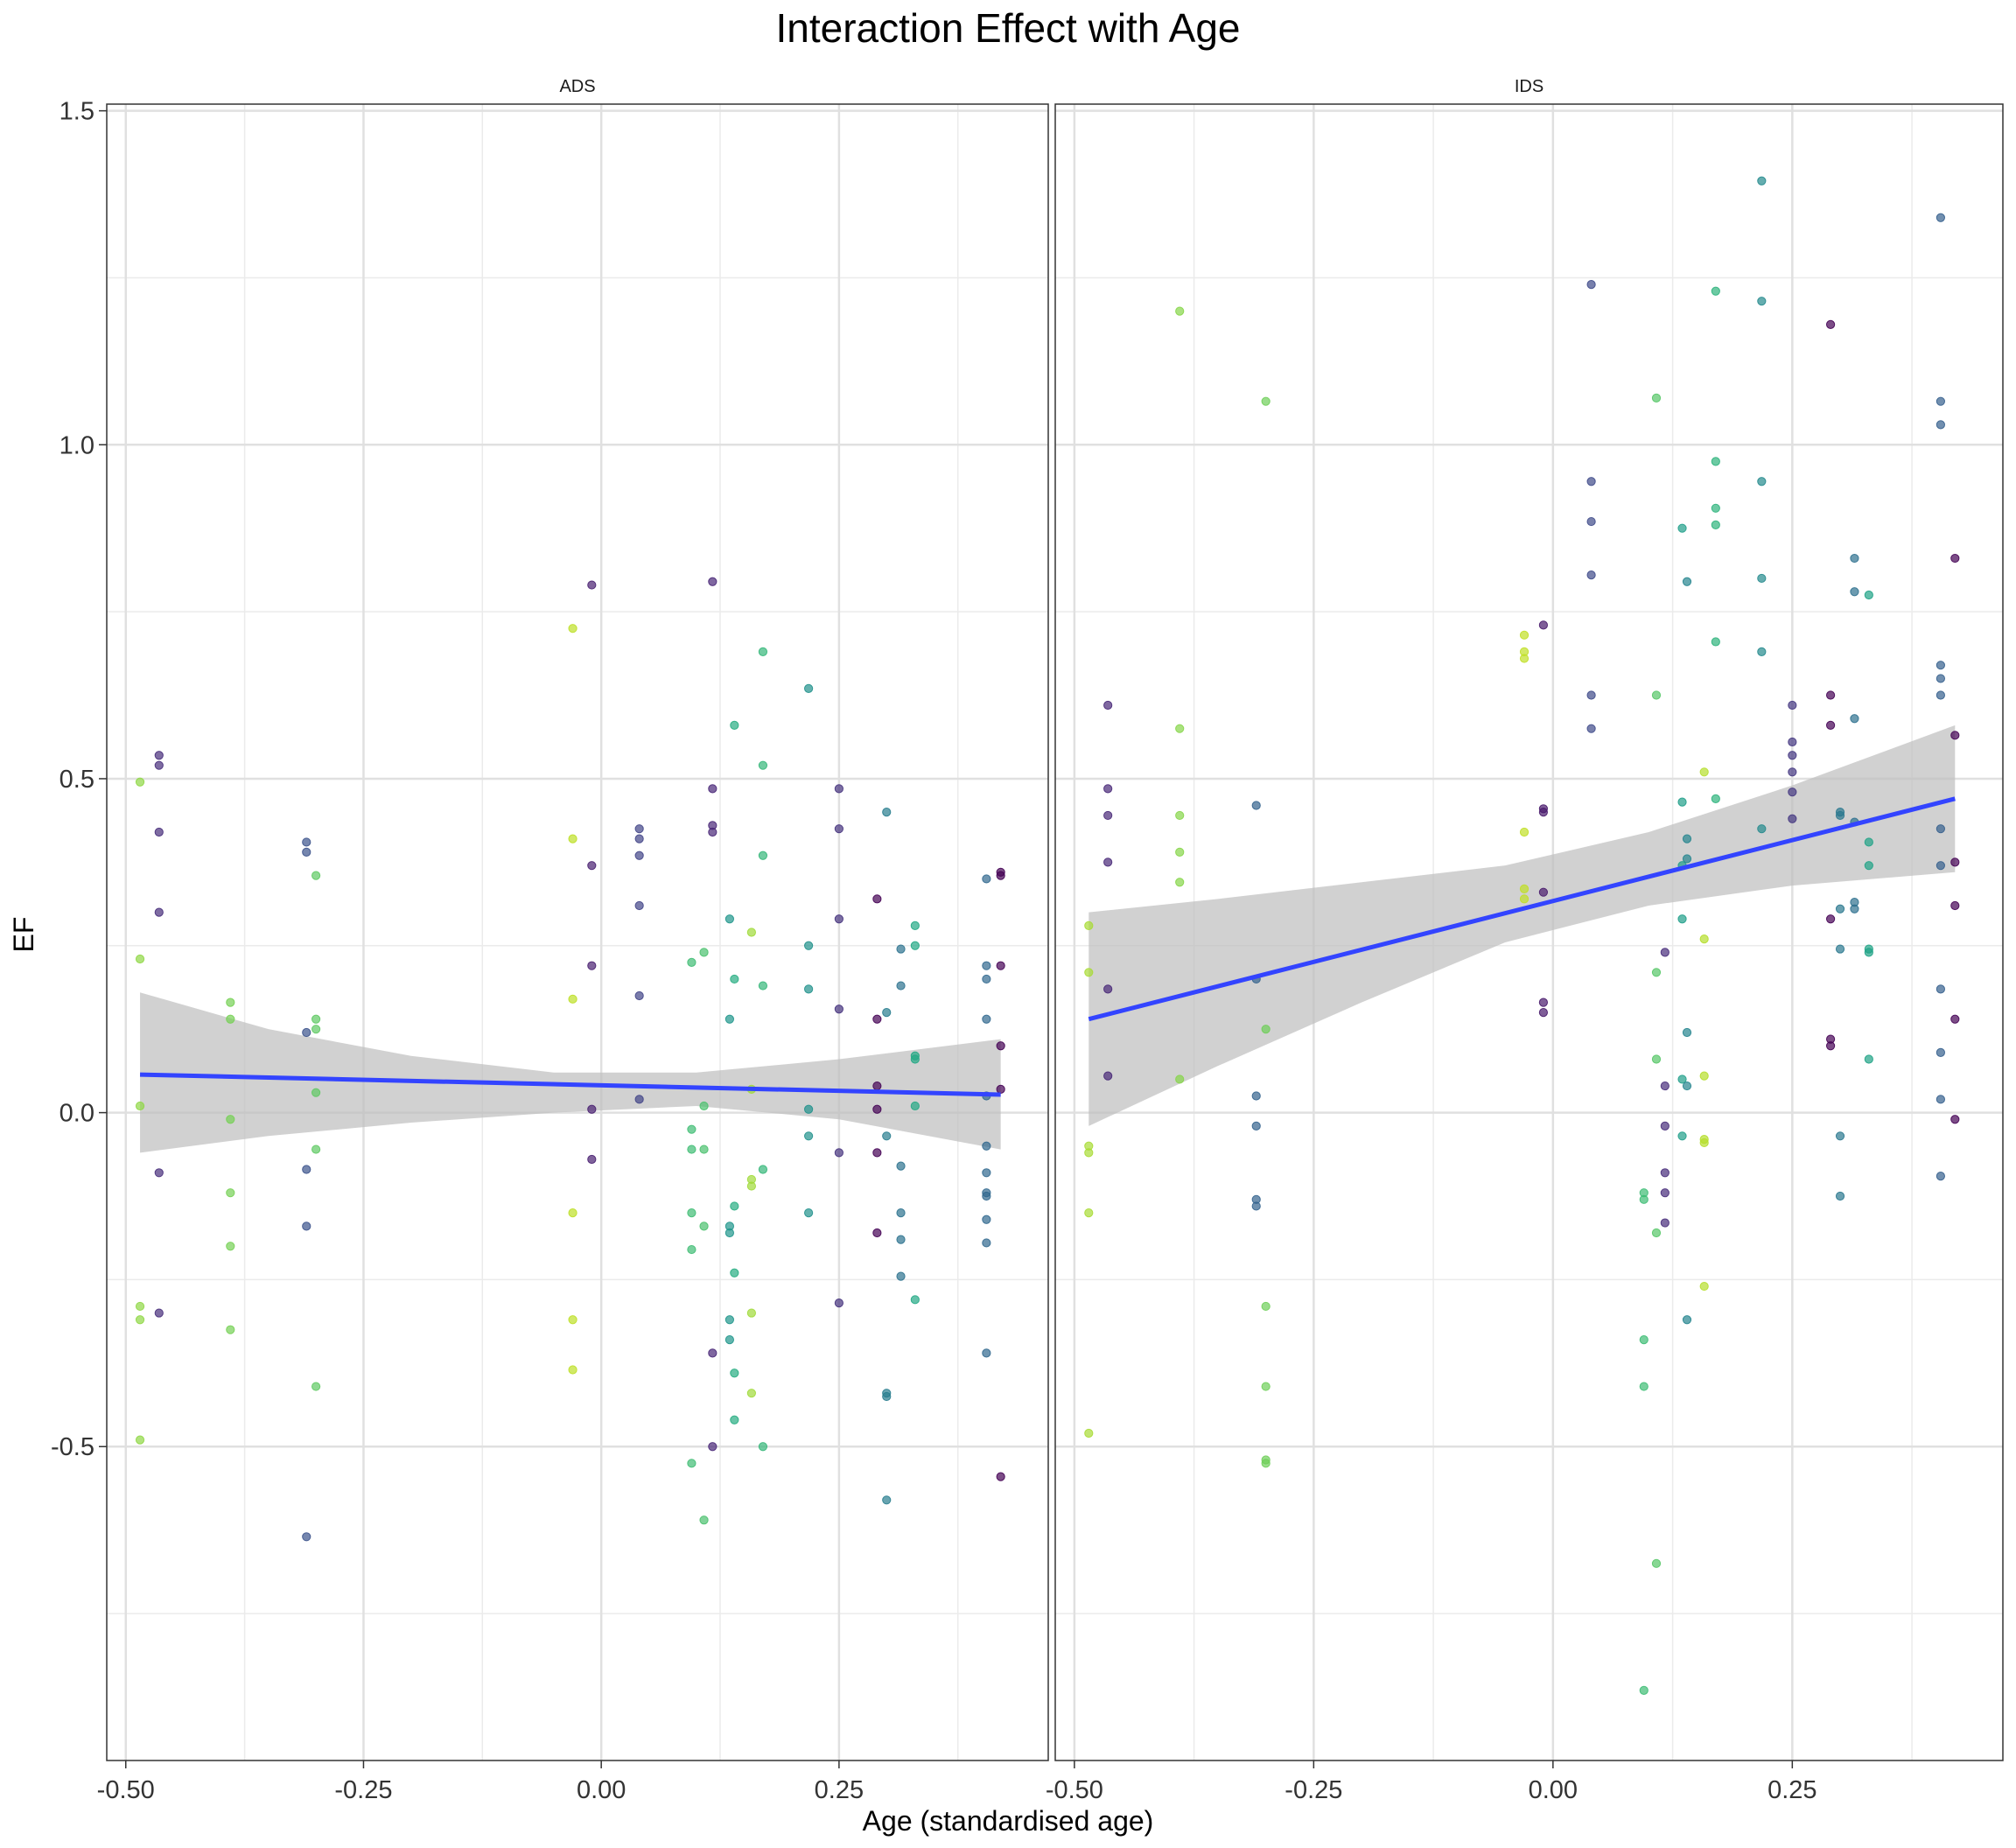 Image resolution: width=2016 pixels, height=1848 pixels. What do you see at coordinates (77, 112) in the screenshot?
I see `y-tick-label: 1.5` at bounding box center [77, 112].